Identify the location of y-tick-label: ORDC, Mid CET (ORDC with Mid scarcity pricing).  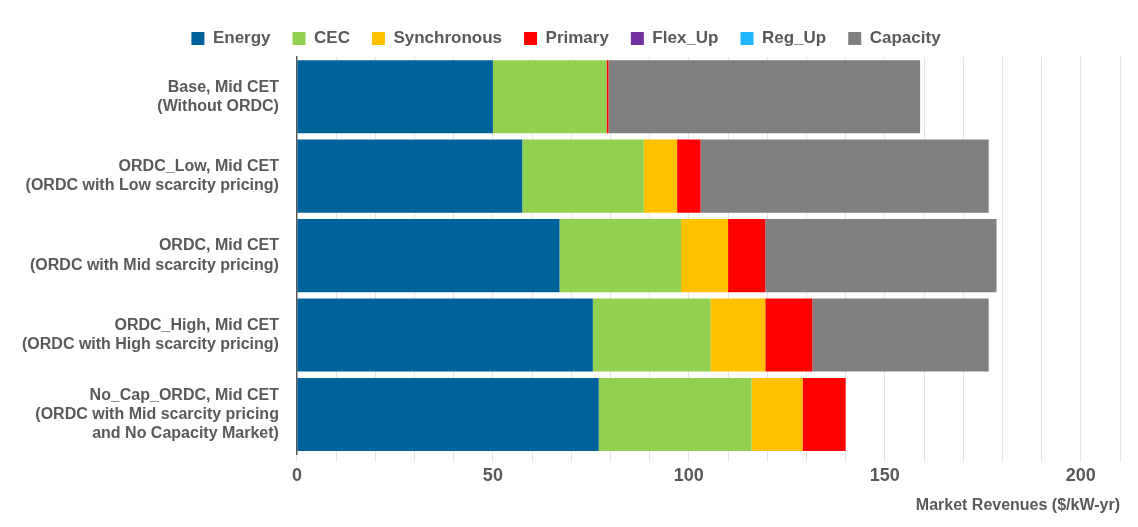
(154, 254).